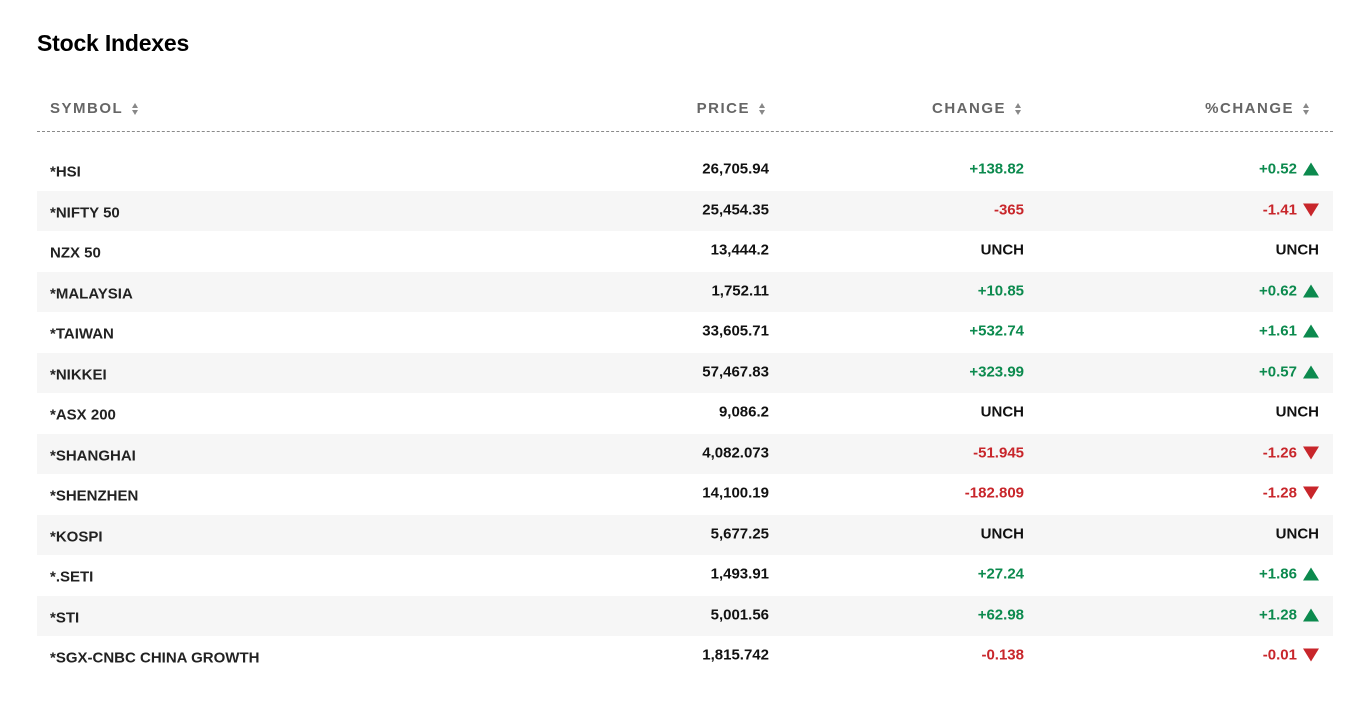 Image resolution: width=1367 pixels, height=712 pixels. Describe the element at coordinates (85, 213) in the screenshot. I see `symbol-link: *NIFTY 50` at that location.